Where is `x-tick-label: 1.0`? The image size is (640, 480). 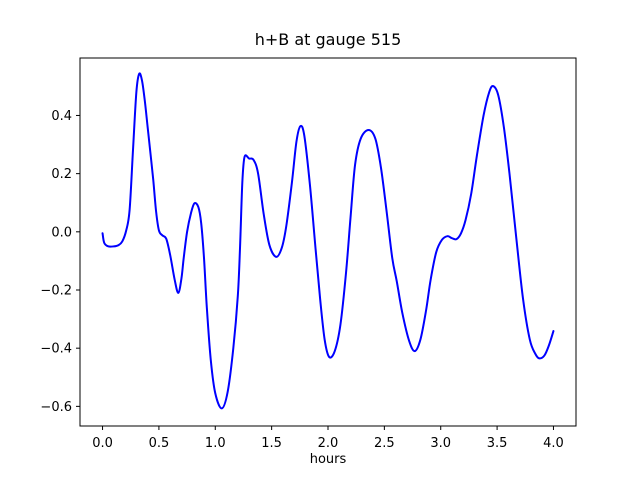 x-tick-label: 1.0 is located at coordinates (215, 443).